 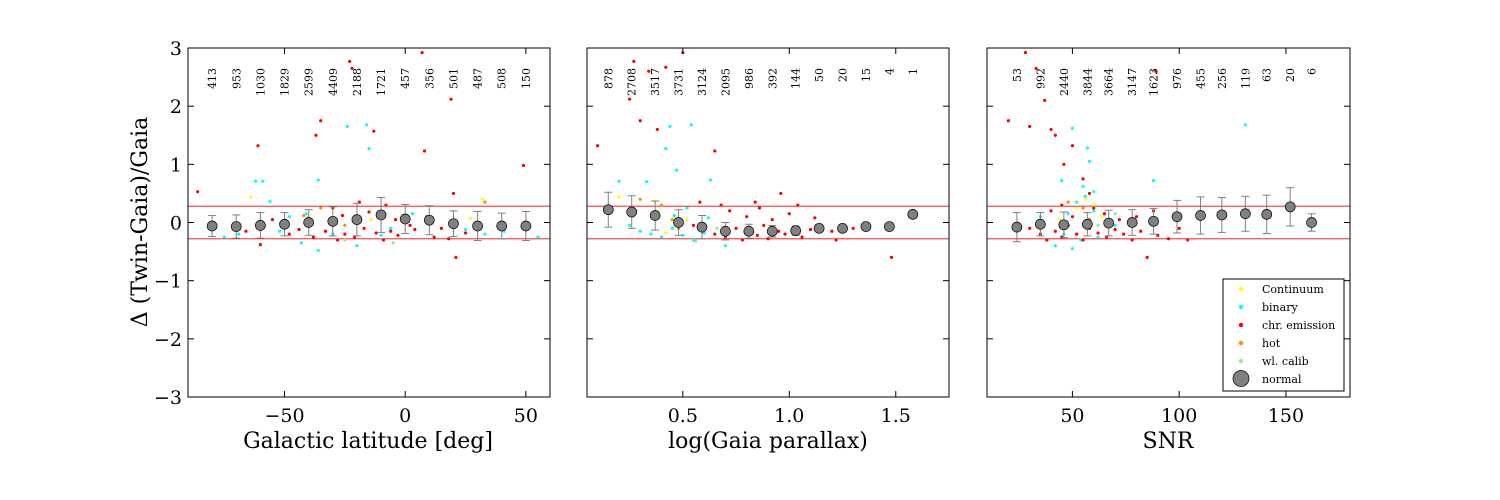 I want to click on bin-count-label: 3147, so click(x=1132, y=82).